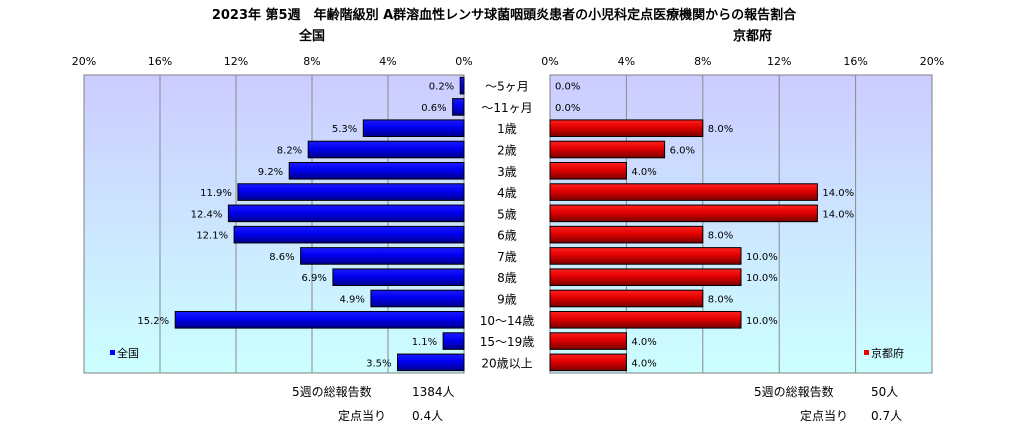  I want to click on national-tick-label: 16%, so click(160, 61).